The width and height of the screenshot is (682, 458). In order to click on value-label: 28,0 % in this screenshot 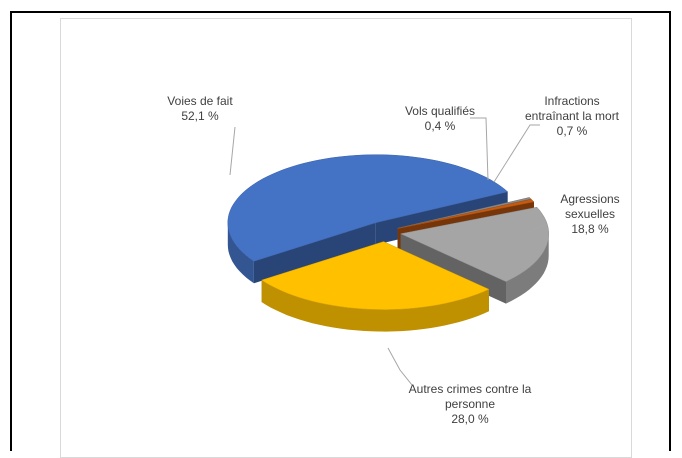, I will do `click(470, 419)`.